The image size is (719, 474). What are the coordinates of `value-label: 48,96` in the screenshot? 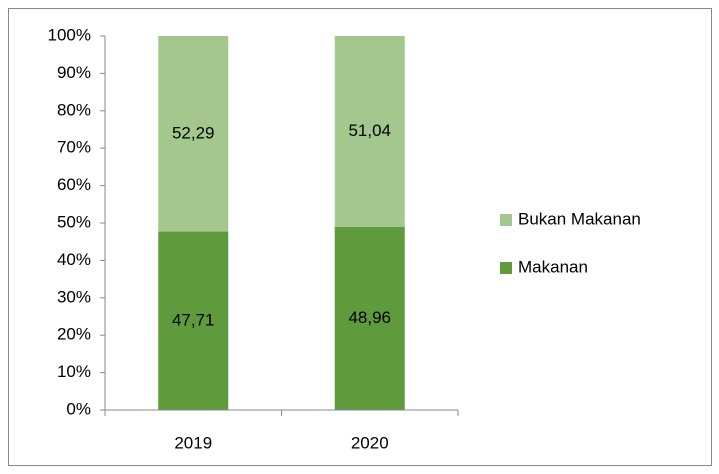 It's located at (369, 317).